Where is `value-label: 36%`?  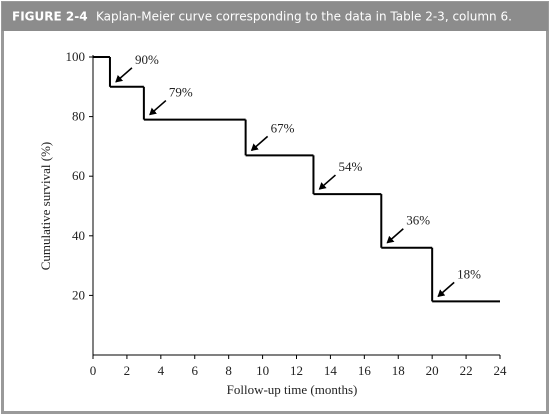 value-label: 36% is located at coordinates (418, 220).